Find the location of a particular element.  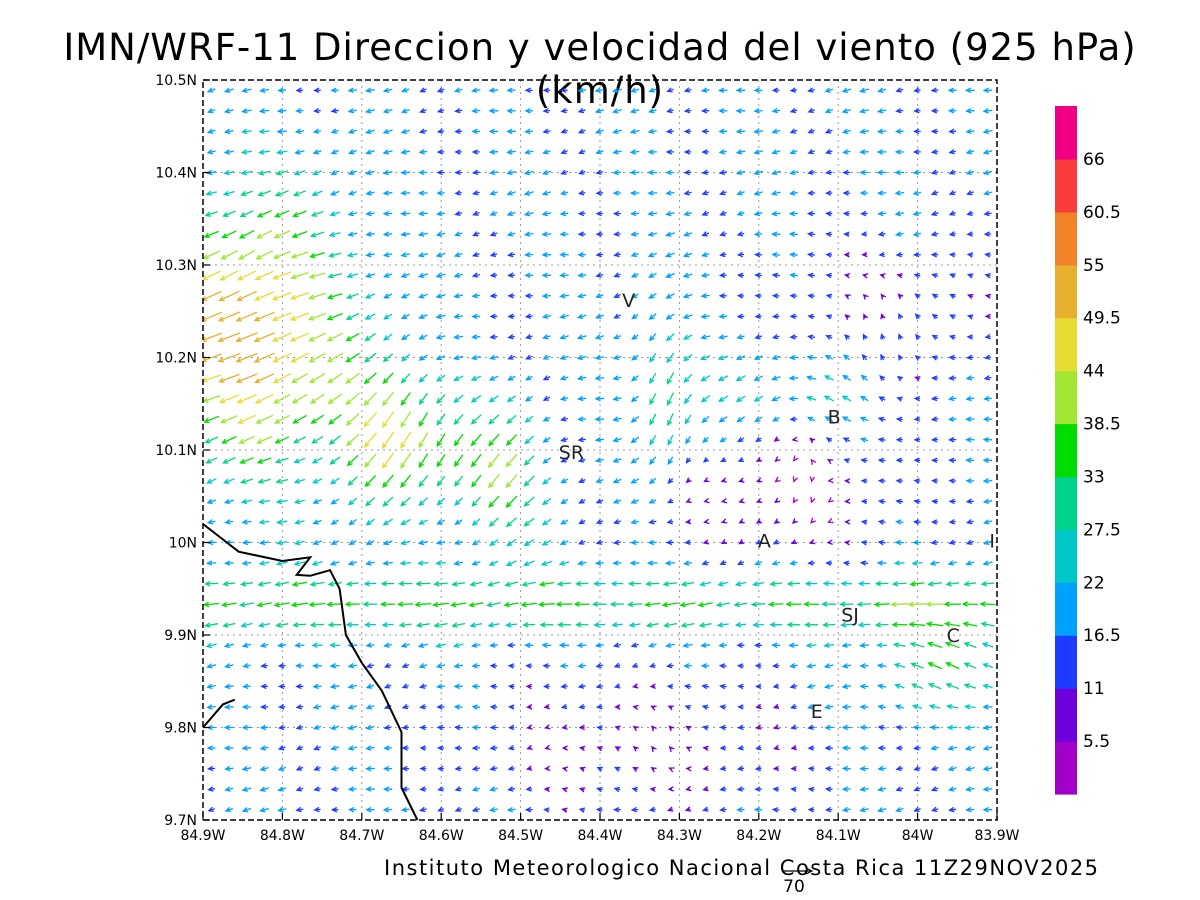

reference-vector-label: 70 is located at coordinates (794, 887).